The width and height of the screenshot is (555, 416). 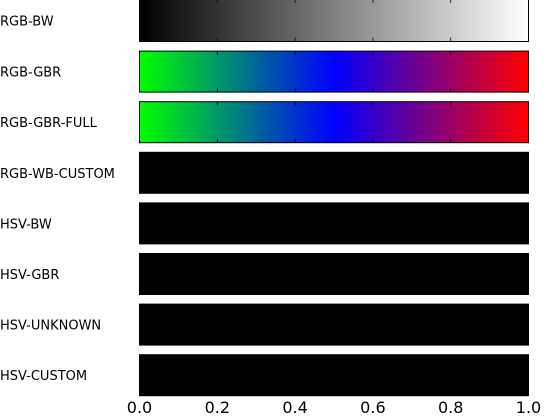 What do you see at coordinates (528, 407) in the screenshot?
I see `x-tick-label: 1.0` at bounding box center [528, 407].